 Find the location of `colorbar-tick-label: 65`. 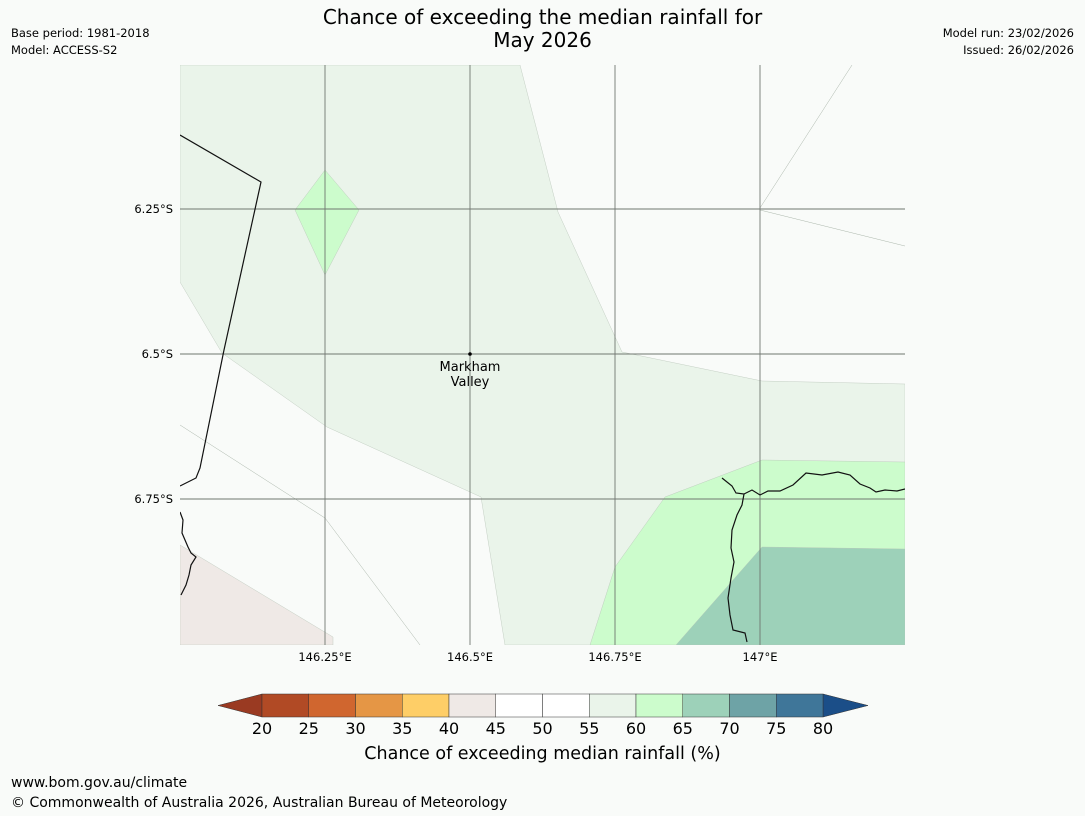

colorbar-tick-label: 65 is located at coordinates (682, 728).